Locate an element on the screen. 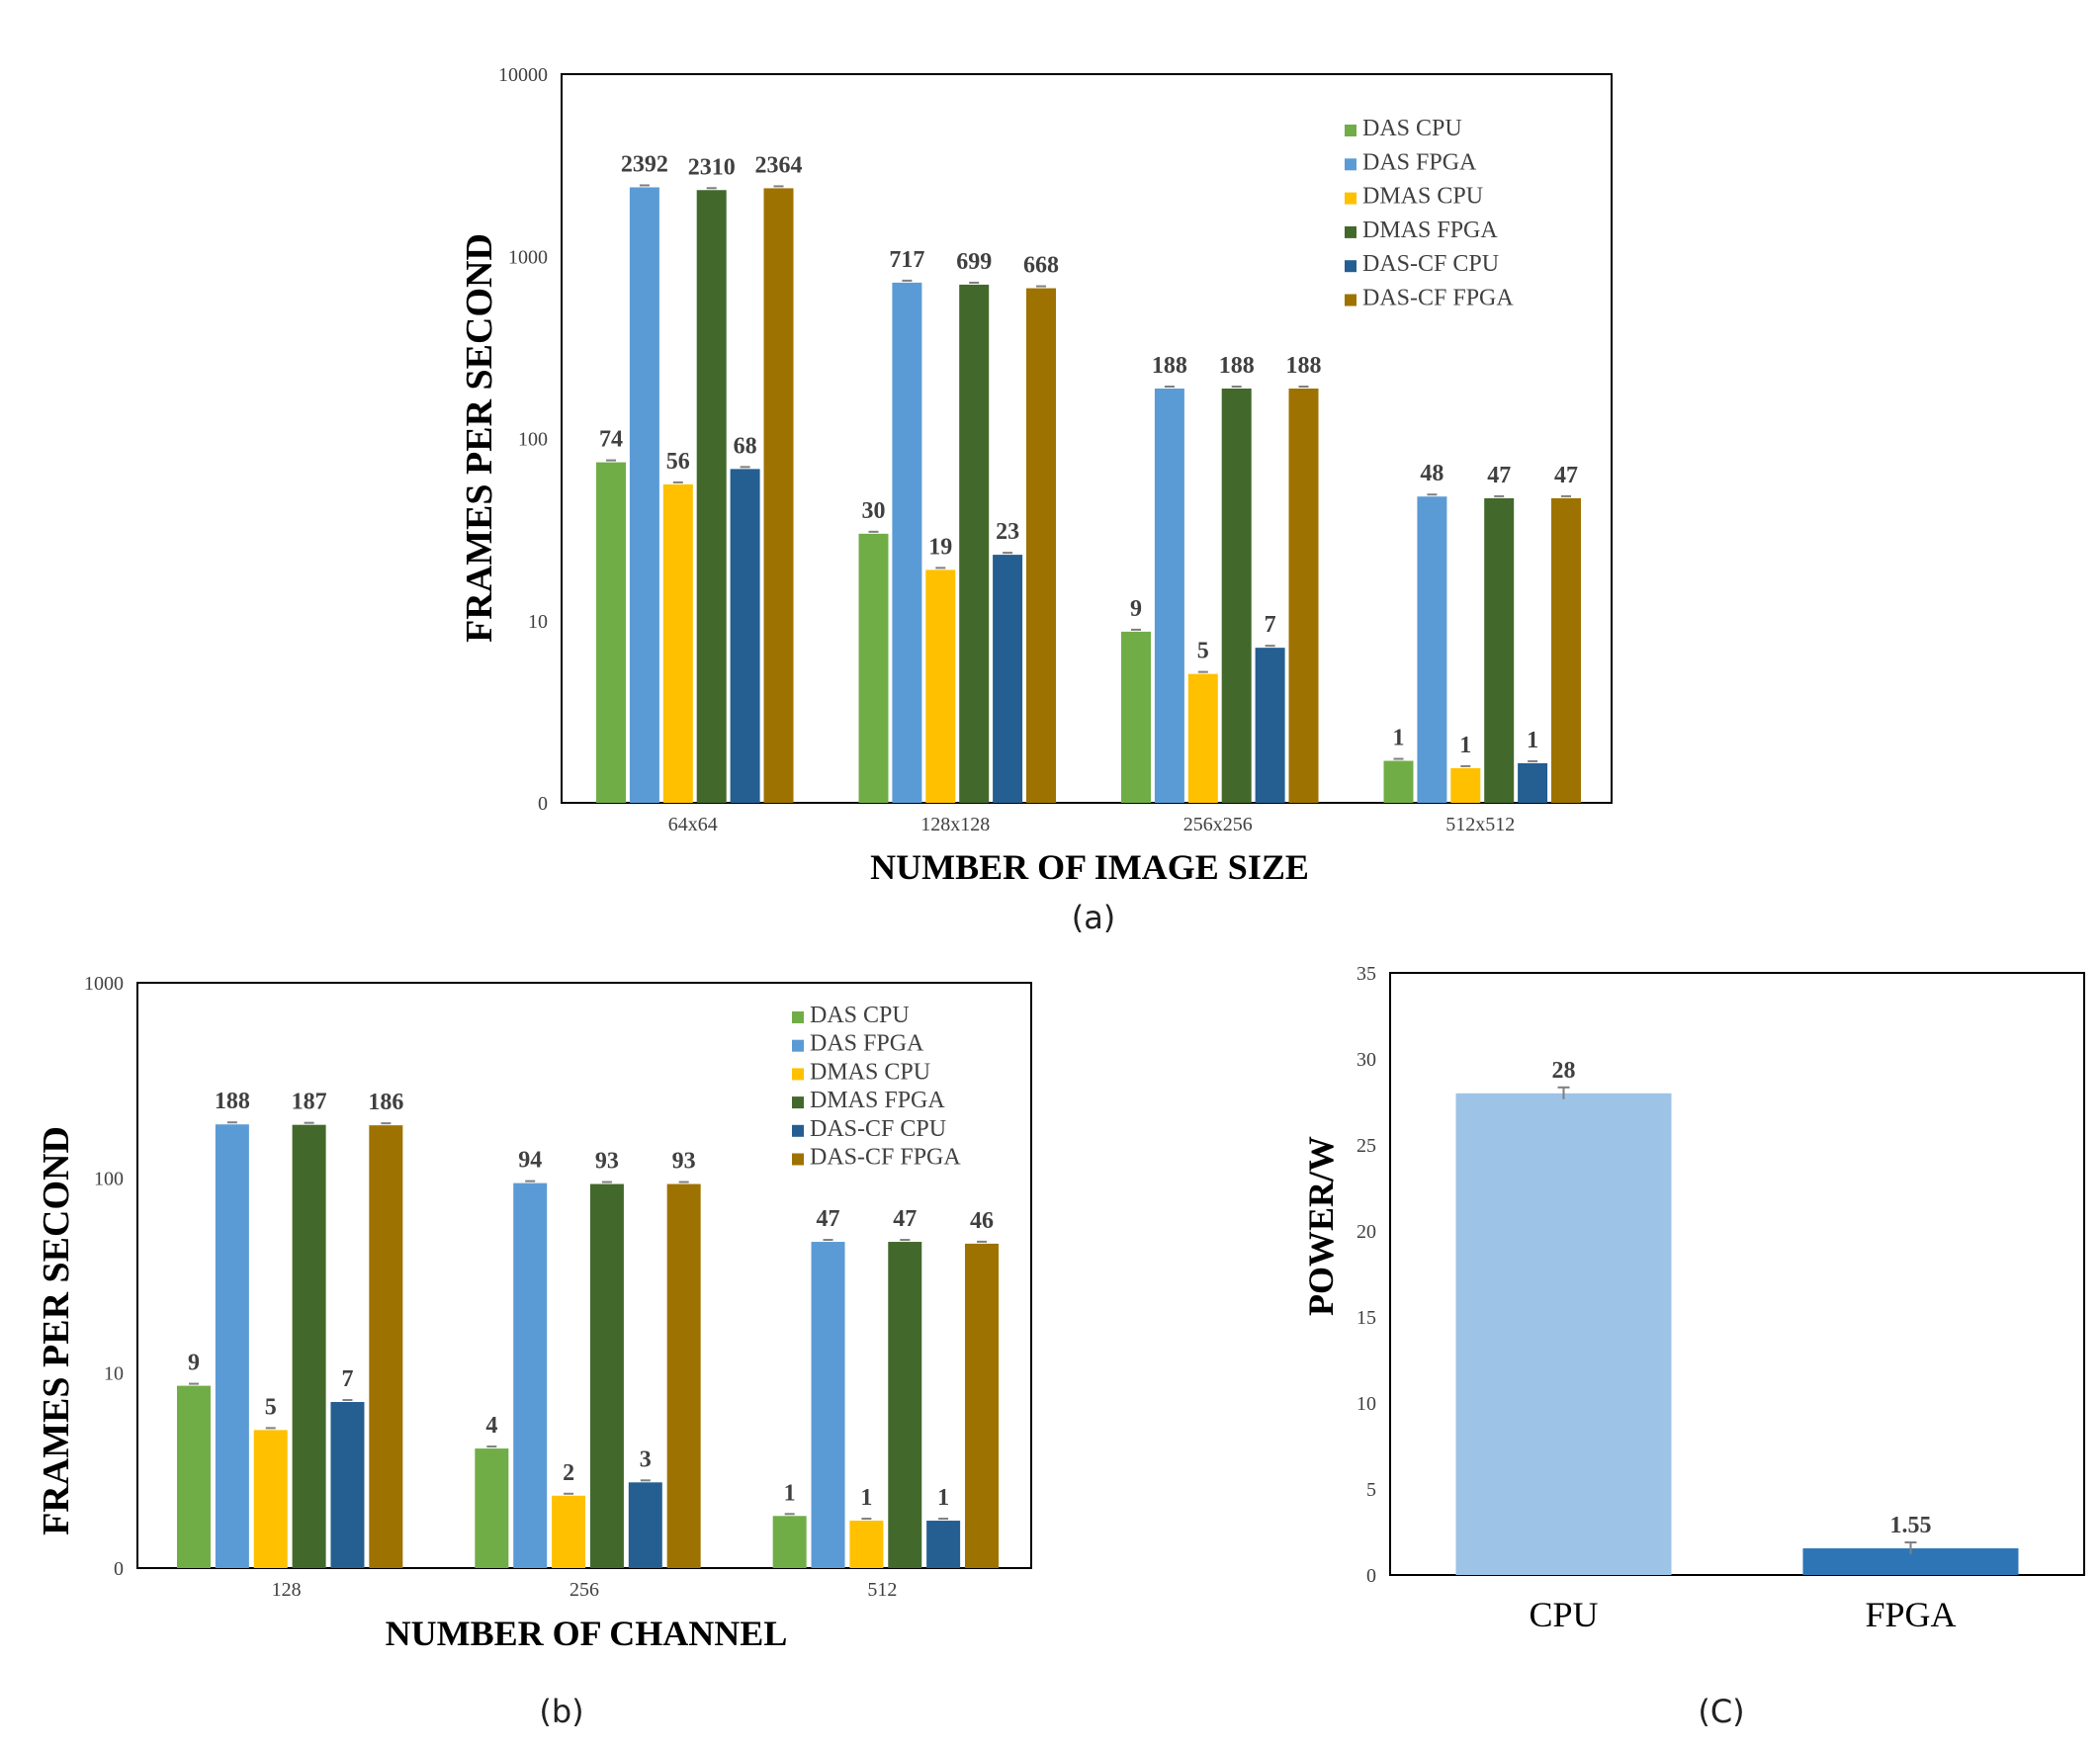 The image size is (2100, 1751). a-data-label-das-fpga-128x128: 717 is located at coordinates (906, 260).